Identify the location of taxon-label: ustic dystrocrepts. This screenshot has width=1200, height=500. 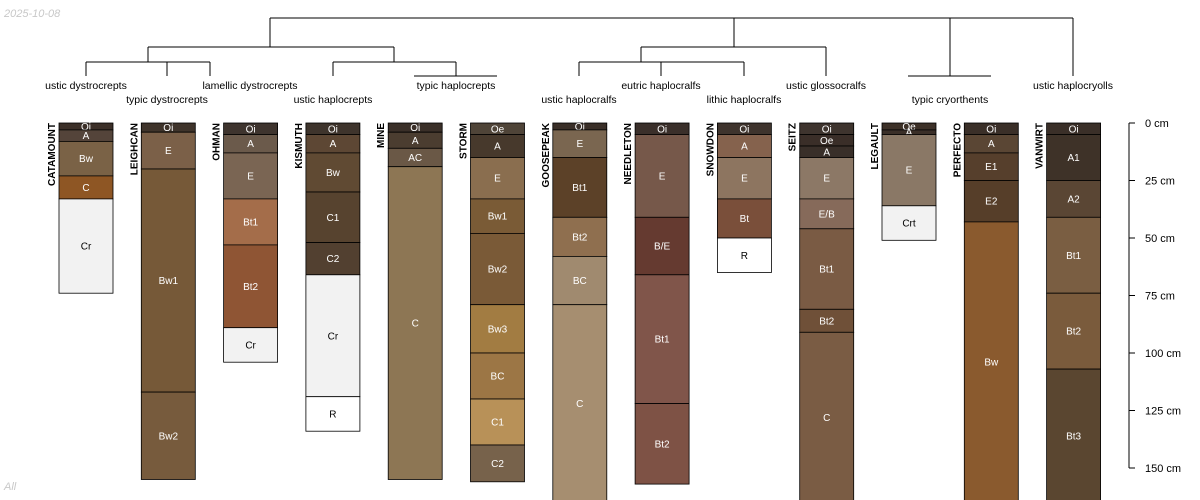
(86, 86).